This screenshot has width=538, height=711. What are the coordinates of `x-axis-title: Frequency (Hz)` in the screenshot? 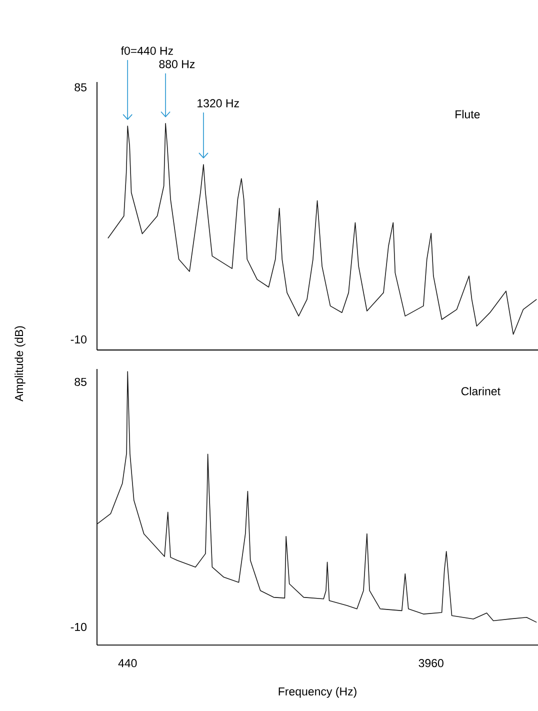 It's located at (317, 692).